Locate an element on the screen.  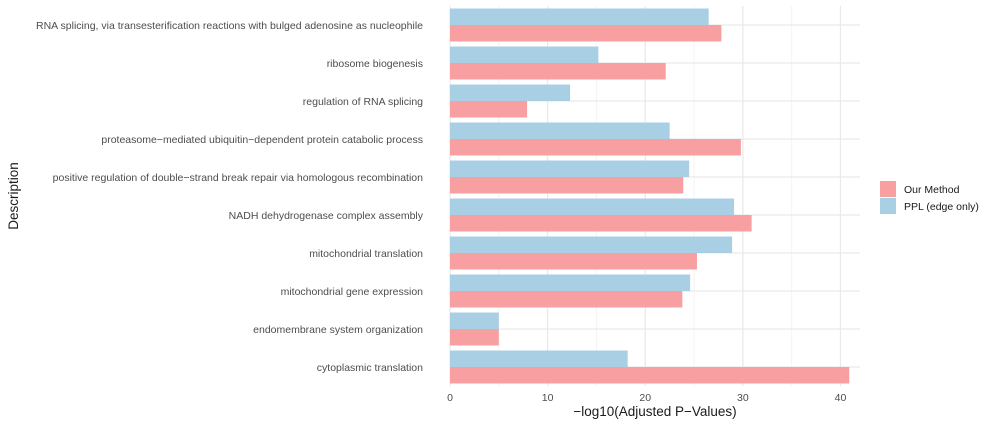
category-label: mitochondrial gene expression is located at coordinates (352, 292).